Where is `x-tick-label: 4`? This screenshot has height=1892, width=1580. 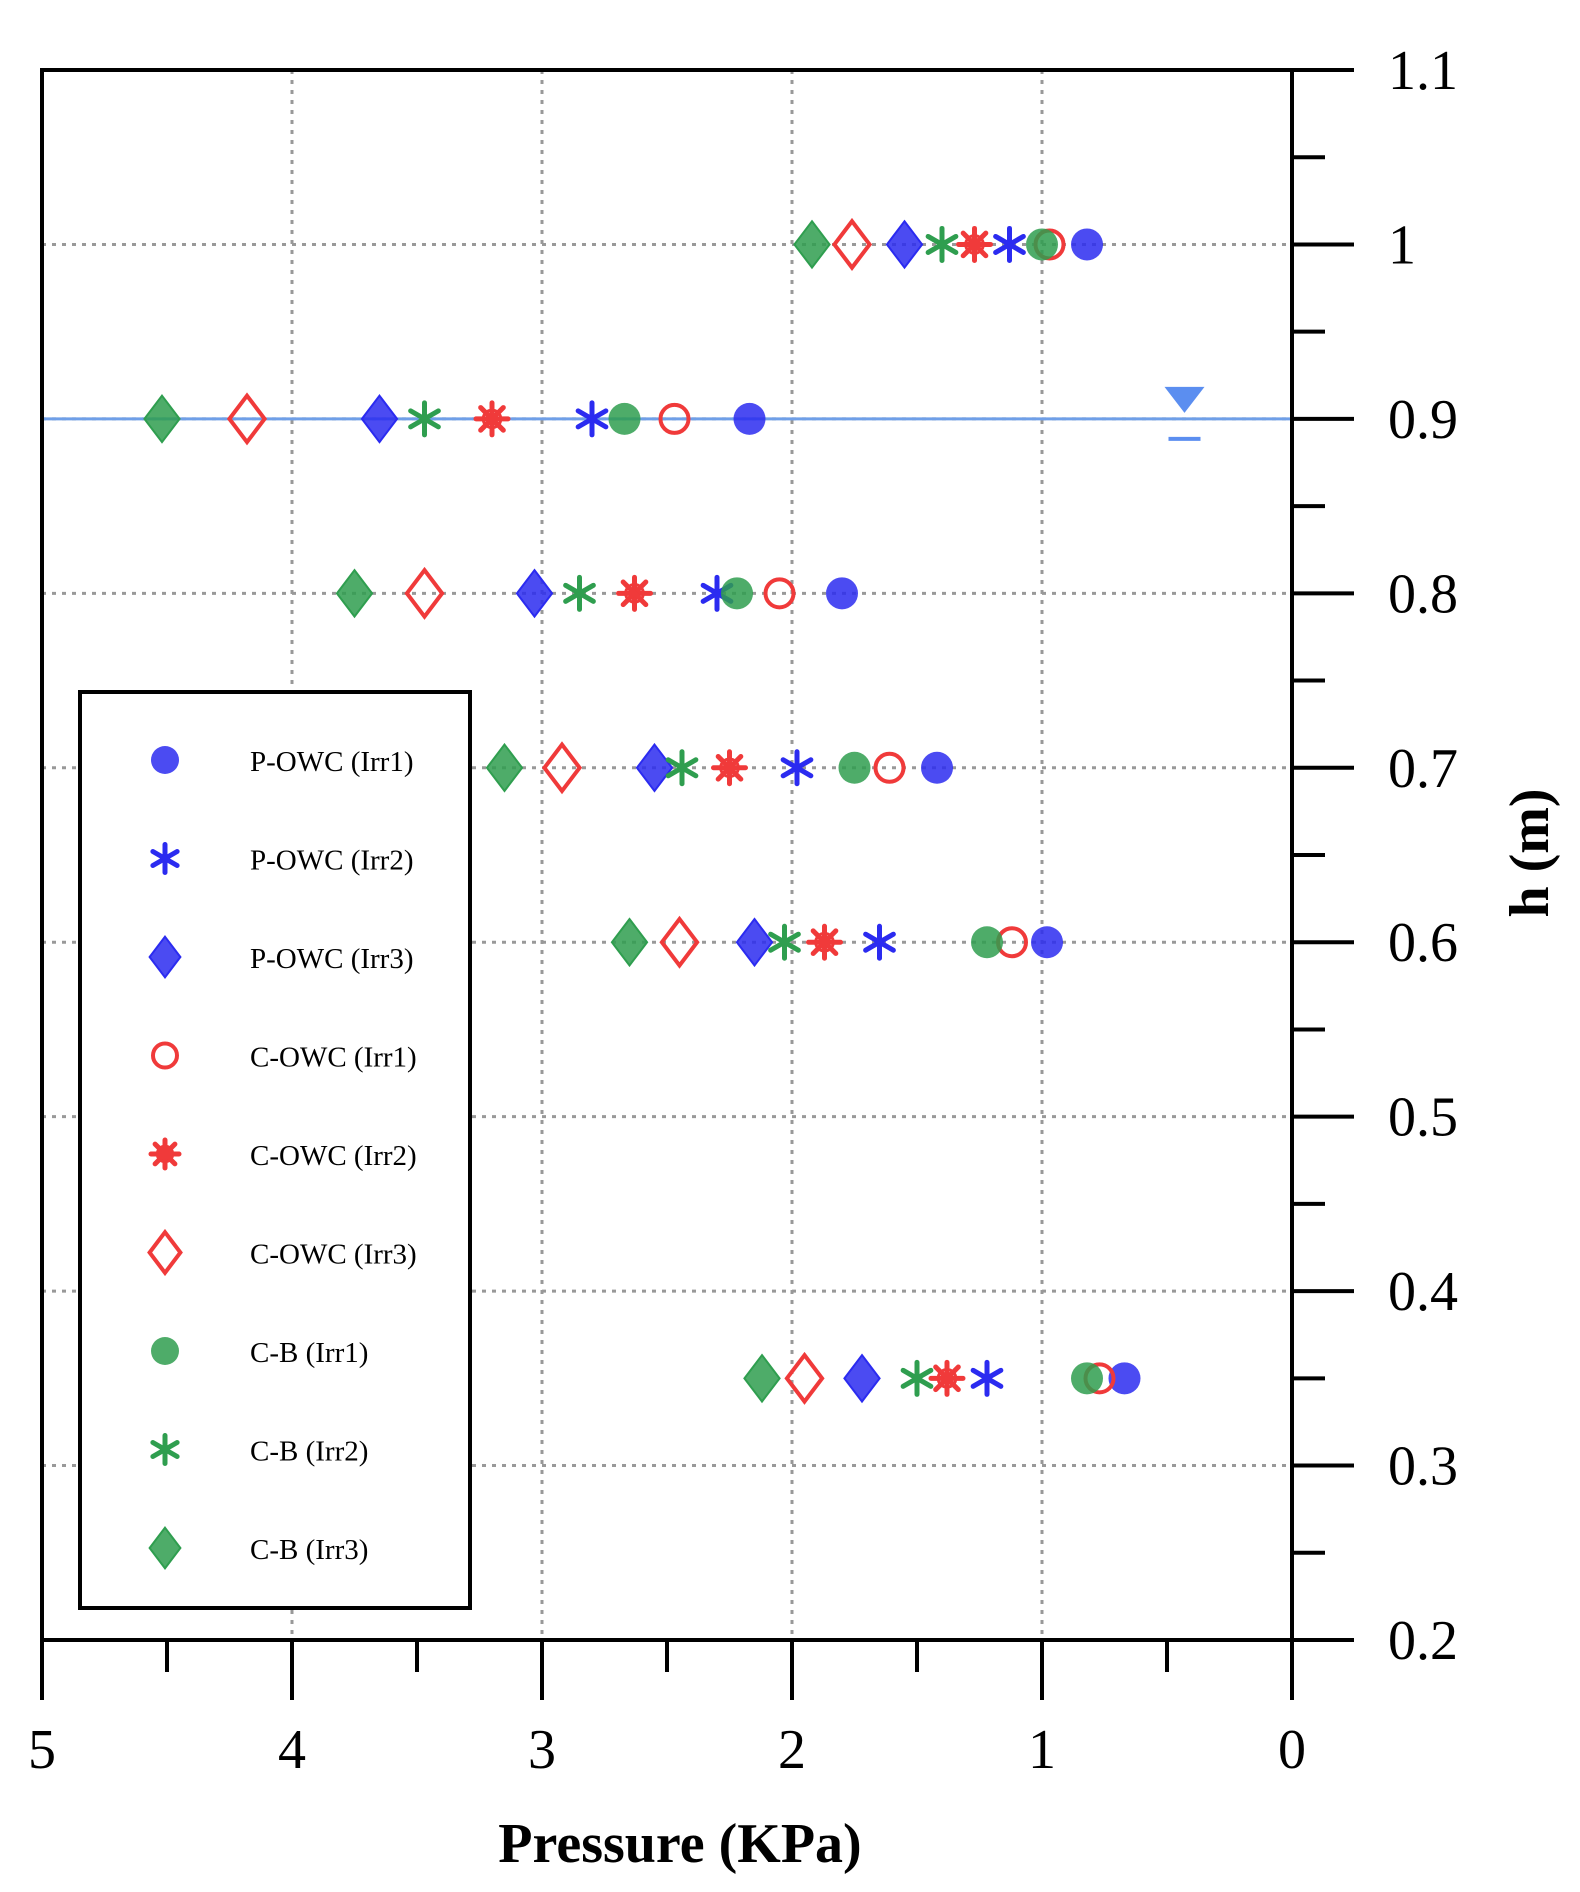
x-tick-label: 4 is located at coordinates (292, 1750).